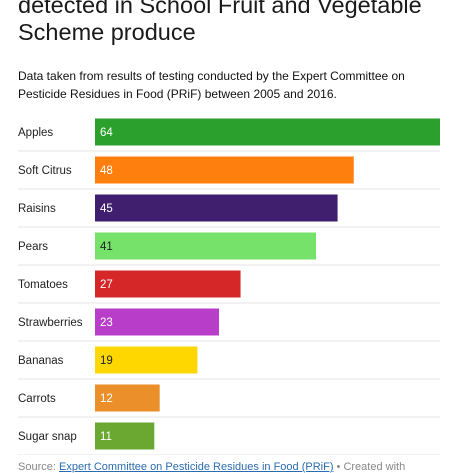 The height and width of the screenshot is (473, 450). What do you see at coordinates (47, 437) in the screenshot?
I see `category-label: Sugar snap` at bounding box center [47, 437].